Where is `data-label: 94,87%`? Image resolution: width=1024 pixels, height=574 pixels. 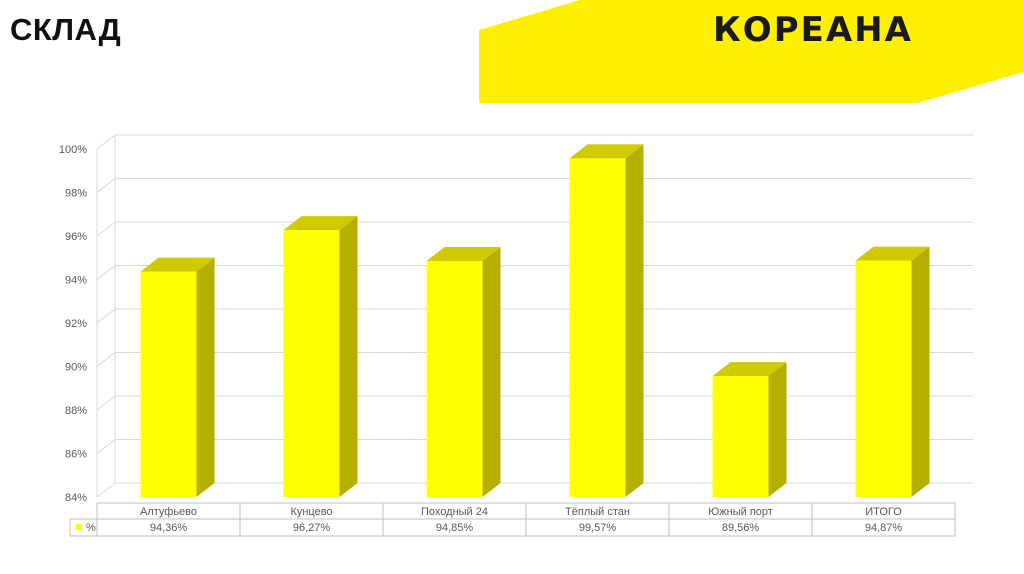
data-label: 94,87% is located at coordinates (884, 528).